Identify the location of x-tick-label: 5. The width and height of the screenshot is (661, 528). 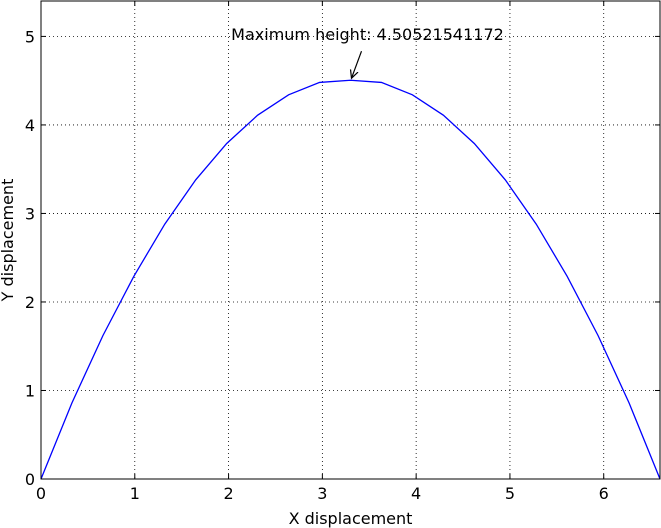
(510, 493).